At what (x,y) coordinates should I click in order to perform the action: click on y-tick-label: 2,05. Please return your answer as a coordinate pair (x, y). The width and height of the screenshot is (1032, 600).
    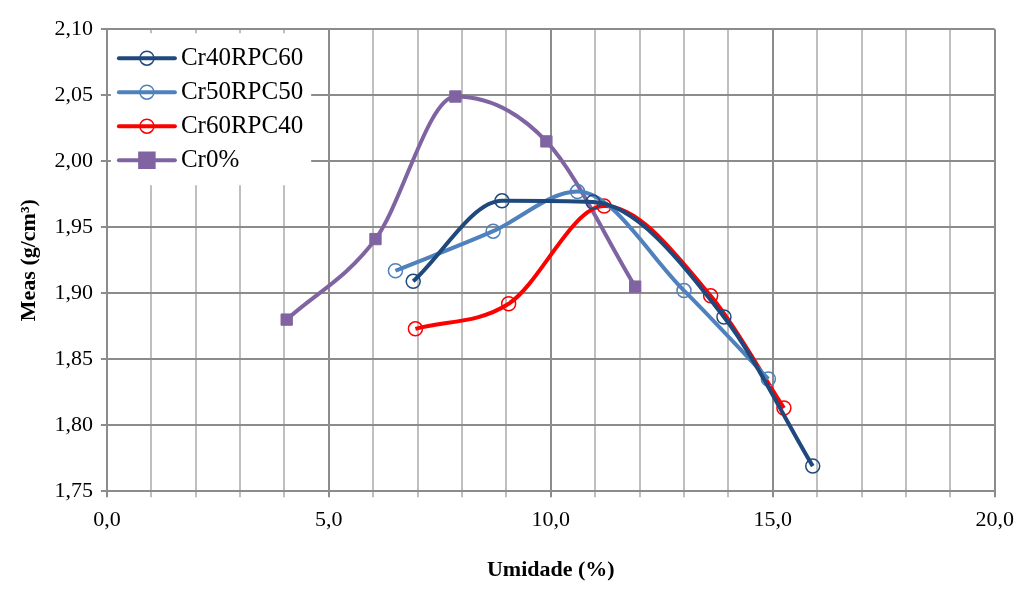
    Looking at the image, I should click on (73, 93).